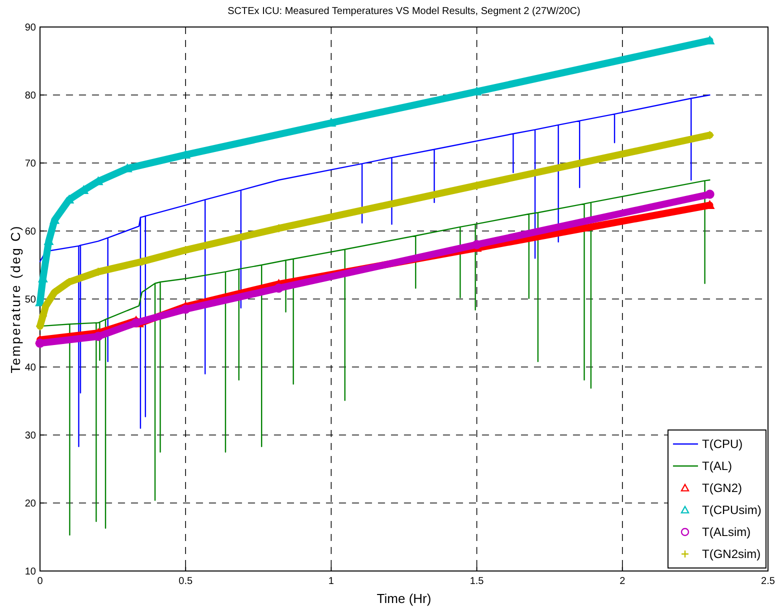 Image resolution: width=781 pixels, height=611 pixels. What do you see at coordinates (30, 572) in the screenshot?
I see `y-tick-label: 10` at bounding box center [30, 572].